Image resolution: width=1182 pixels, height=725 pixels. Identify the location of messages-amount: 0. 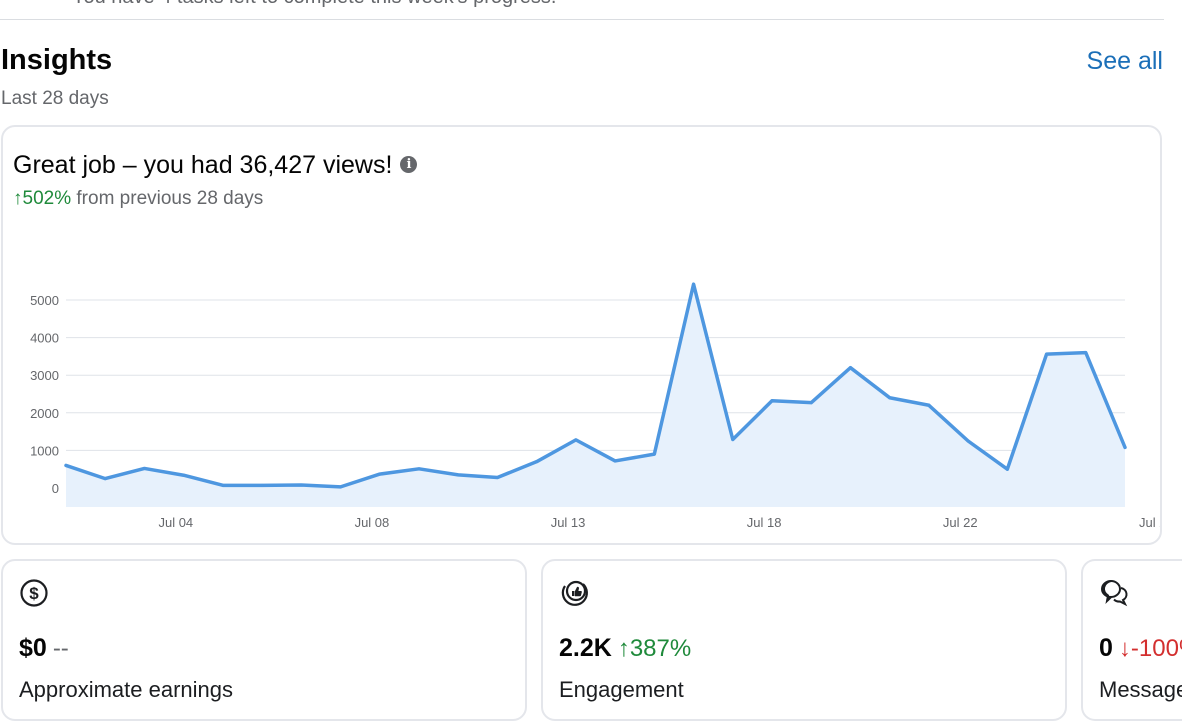
(1106, 648).